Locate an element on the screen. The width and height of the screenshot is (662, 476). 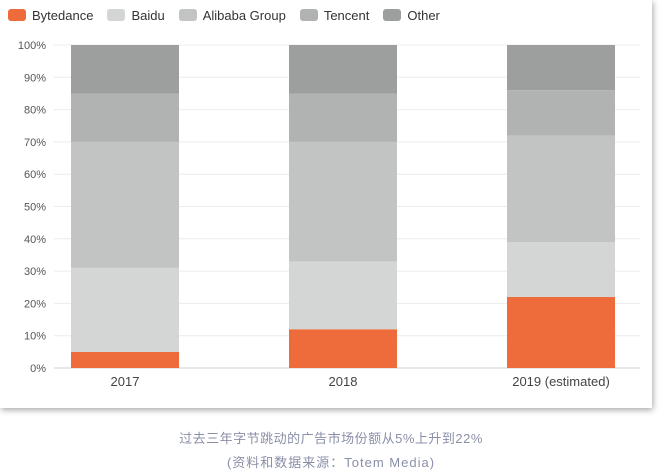
y-tick-label: 80% is located at coordinates (35, 111).